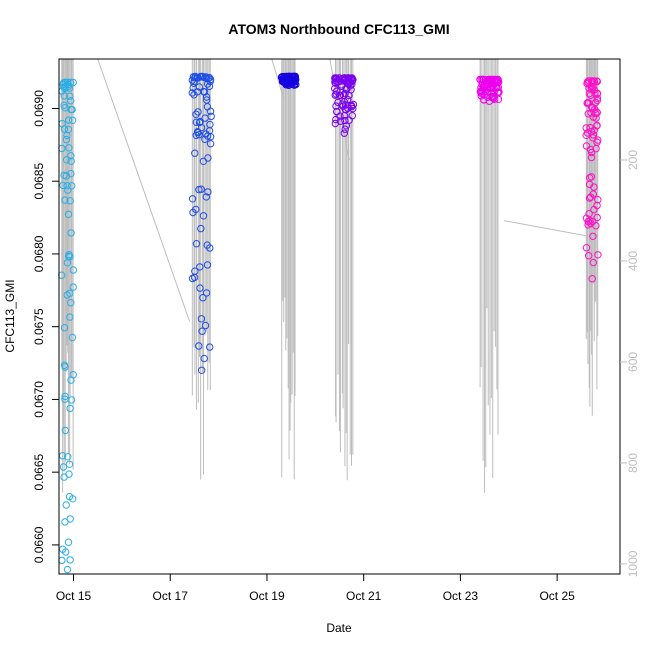 This screenshot has height=650, width=650. What do you see at coordinates (338, 29) in the screenshot?
I see `chart-title: ATOM3 Northbound CFC113_GMI` at bounding box center [338, 29].